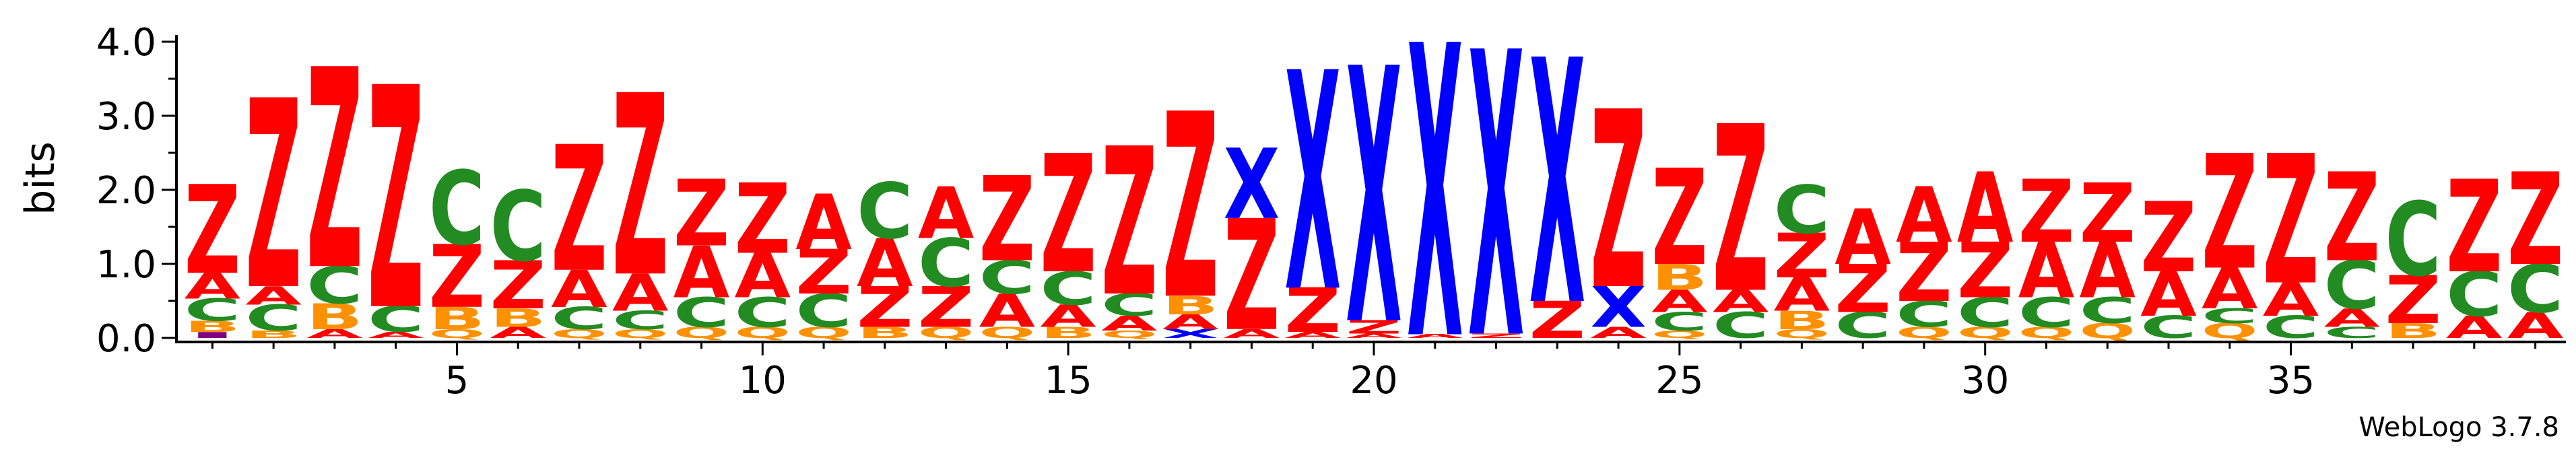  Describe the element at coordinates (126, 339) in the screenshot. I see `y-tick-label: 0.0` at that location.